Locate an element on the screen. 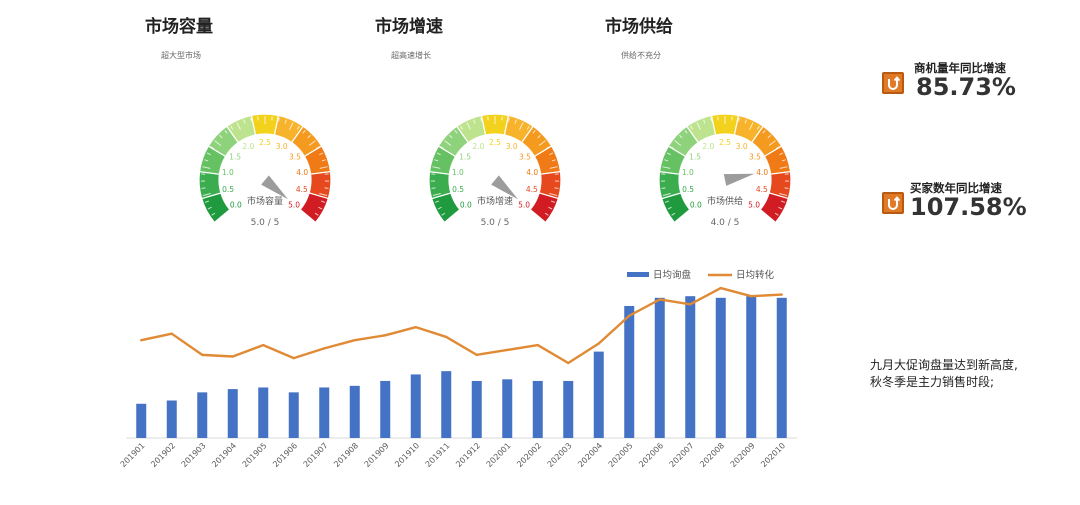 The height and width of the screenshot is (505, 1080). x-tick-label: 202004 is located at coordinates (590, 455).